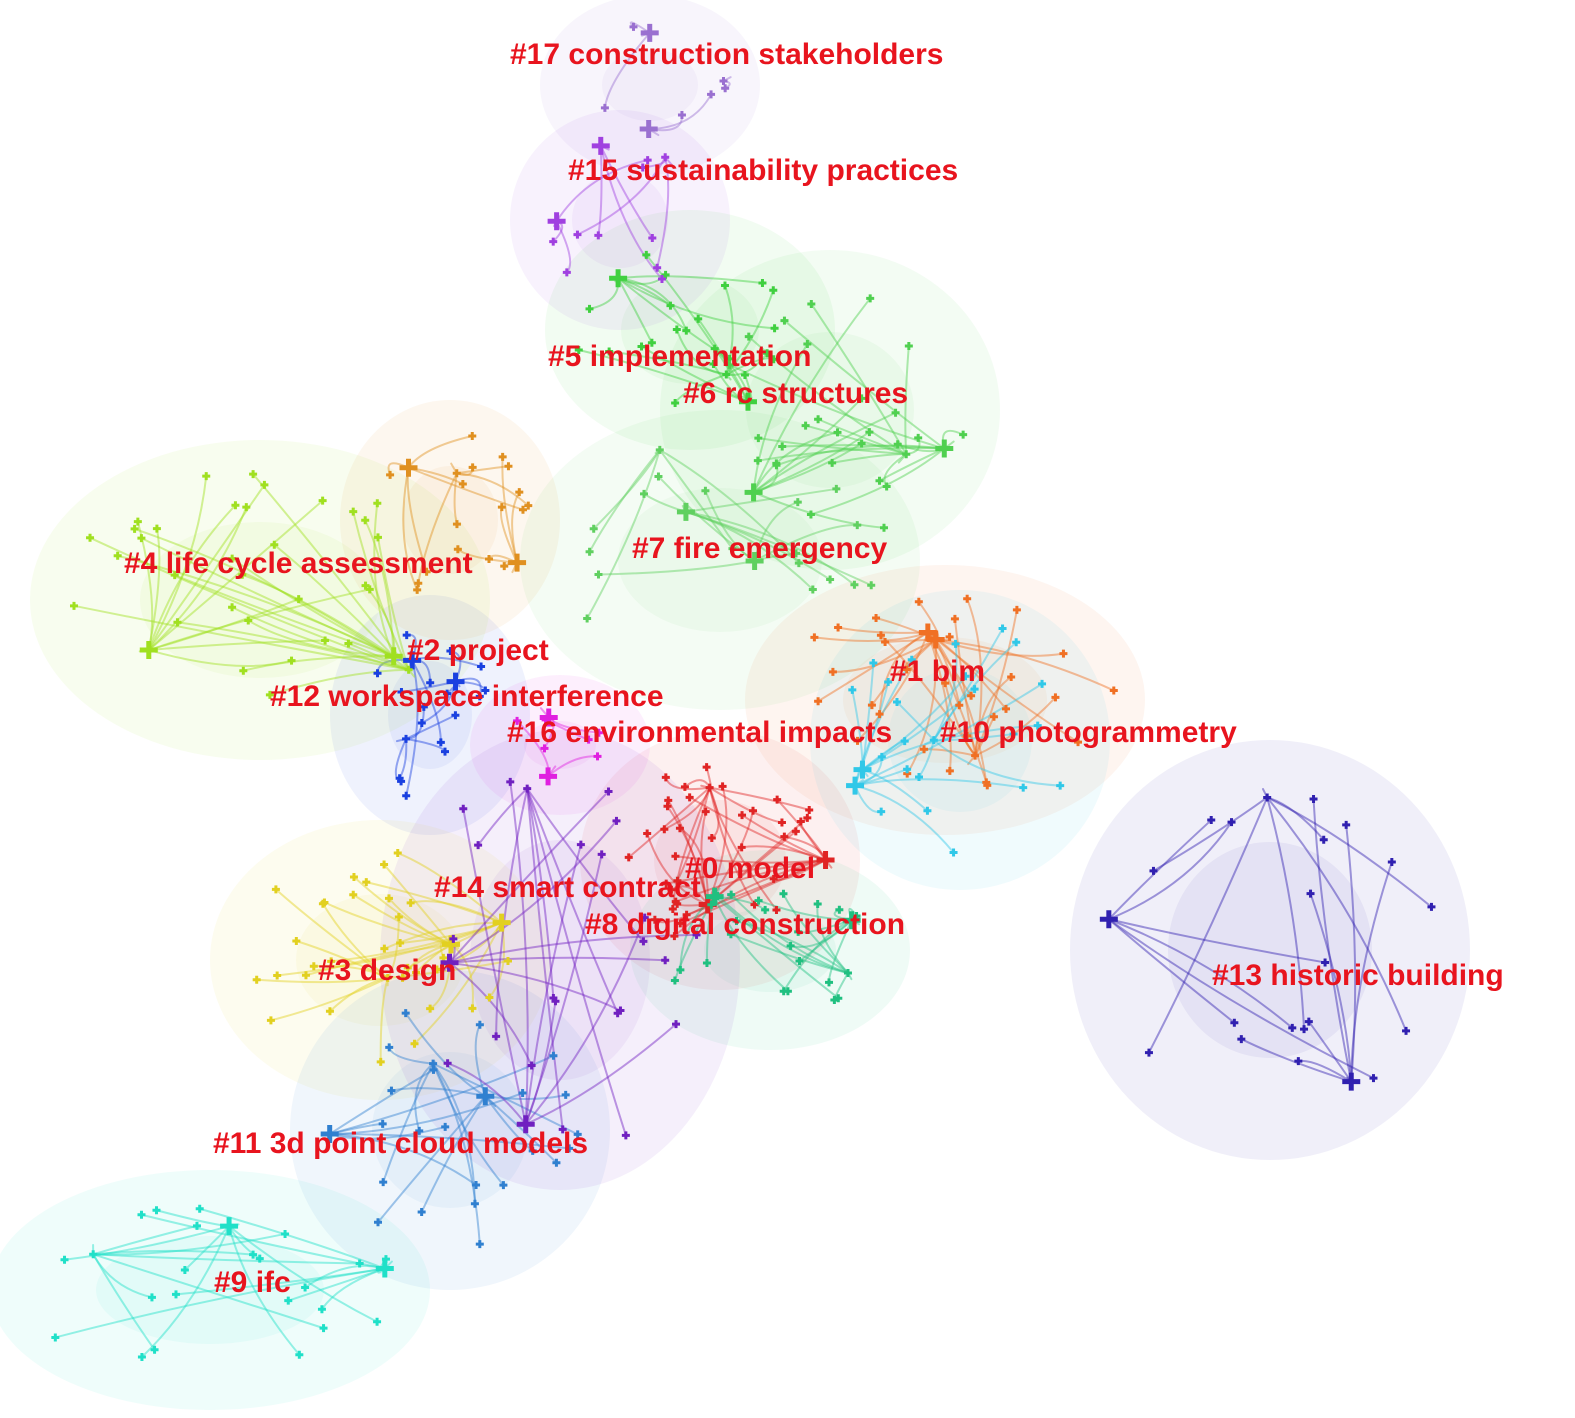 The height and width of the screenshot is (1418, 1575). What do you see at coordinates (763, 170) in the screenshot?
I see `cluster-label: #15 sustainability practices` at bounding box center [763, 170].